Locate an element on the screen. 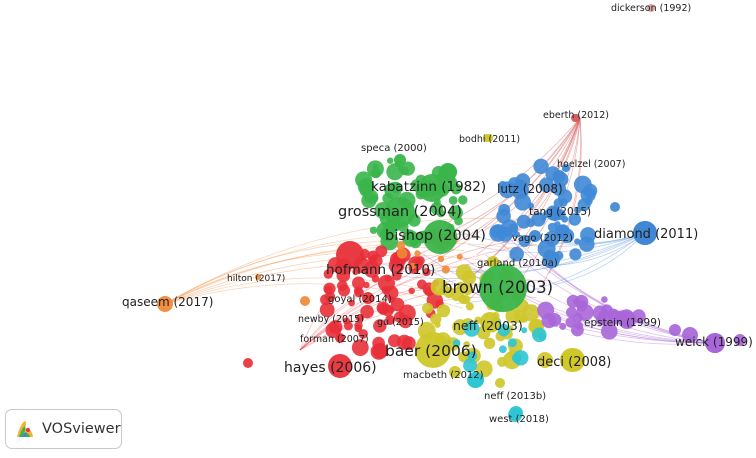 This screenshot has width=756, height=458. node-label: hayes (2006) is located at coordinates (330, 368).